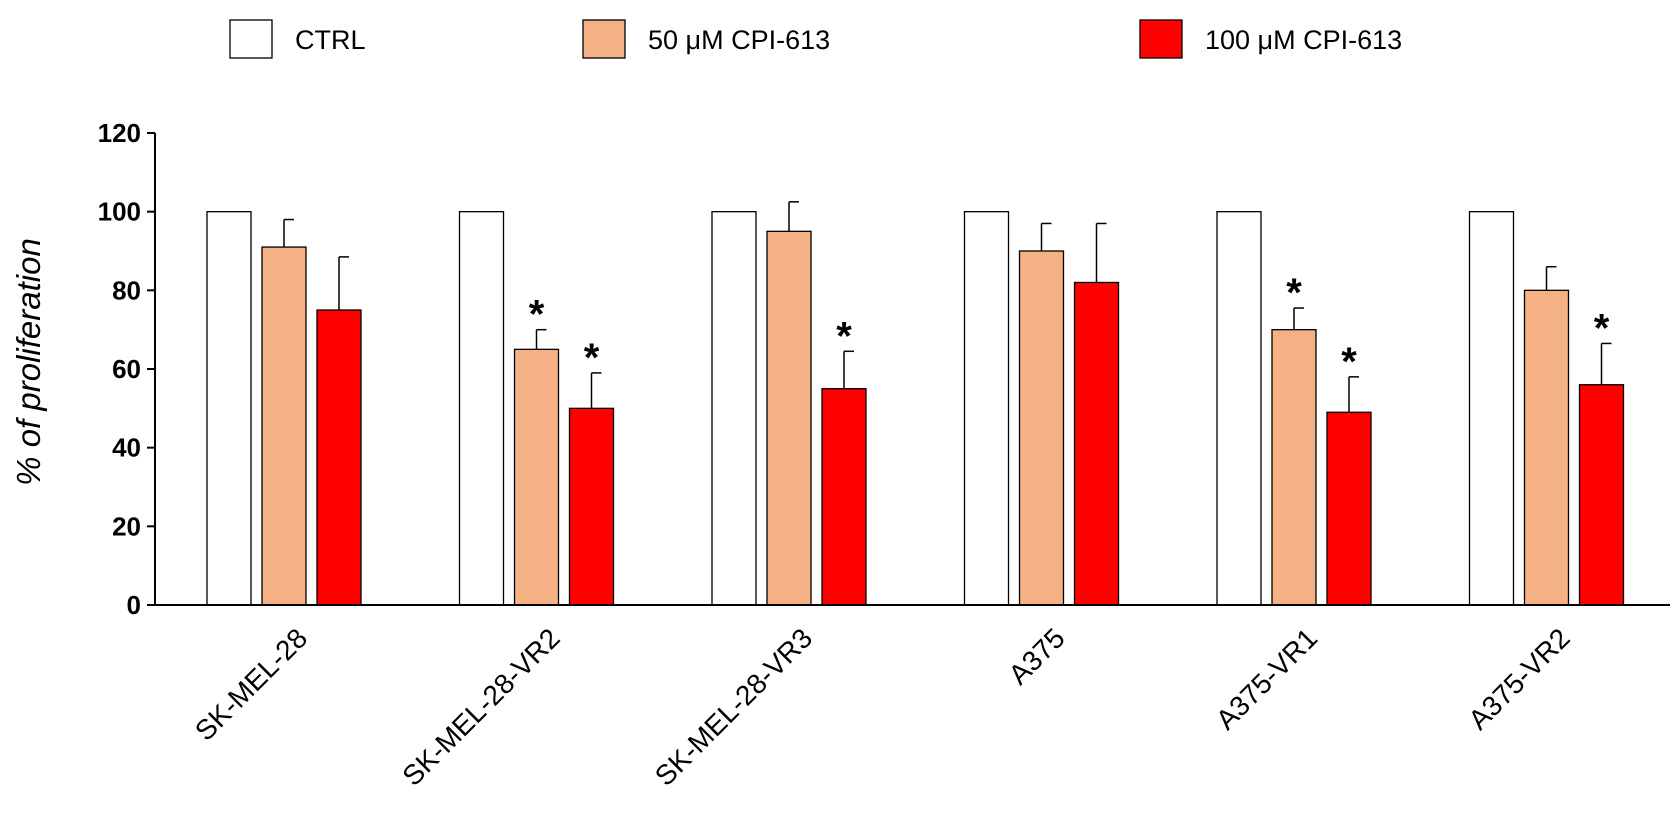 The width and height of the screenshot is (1678, 836). What do you see at coordinates (1491, 408) in the screenshot?
I see `bar-A375-VR2-CTRL` at bounding box center [1491, 408].